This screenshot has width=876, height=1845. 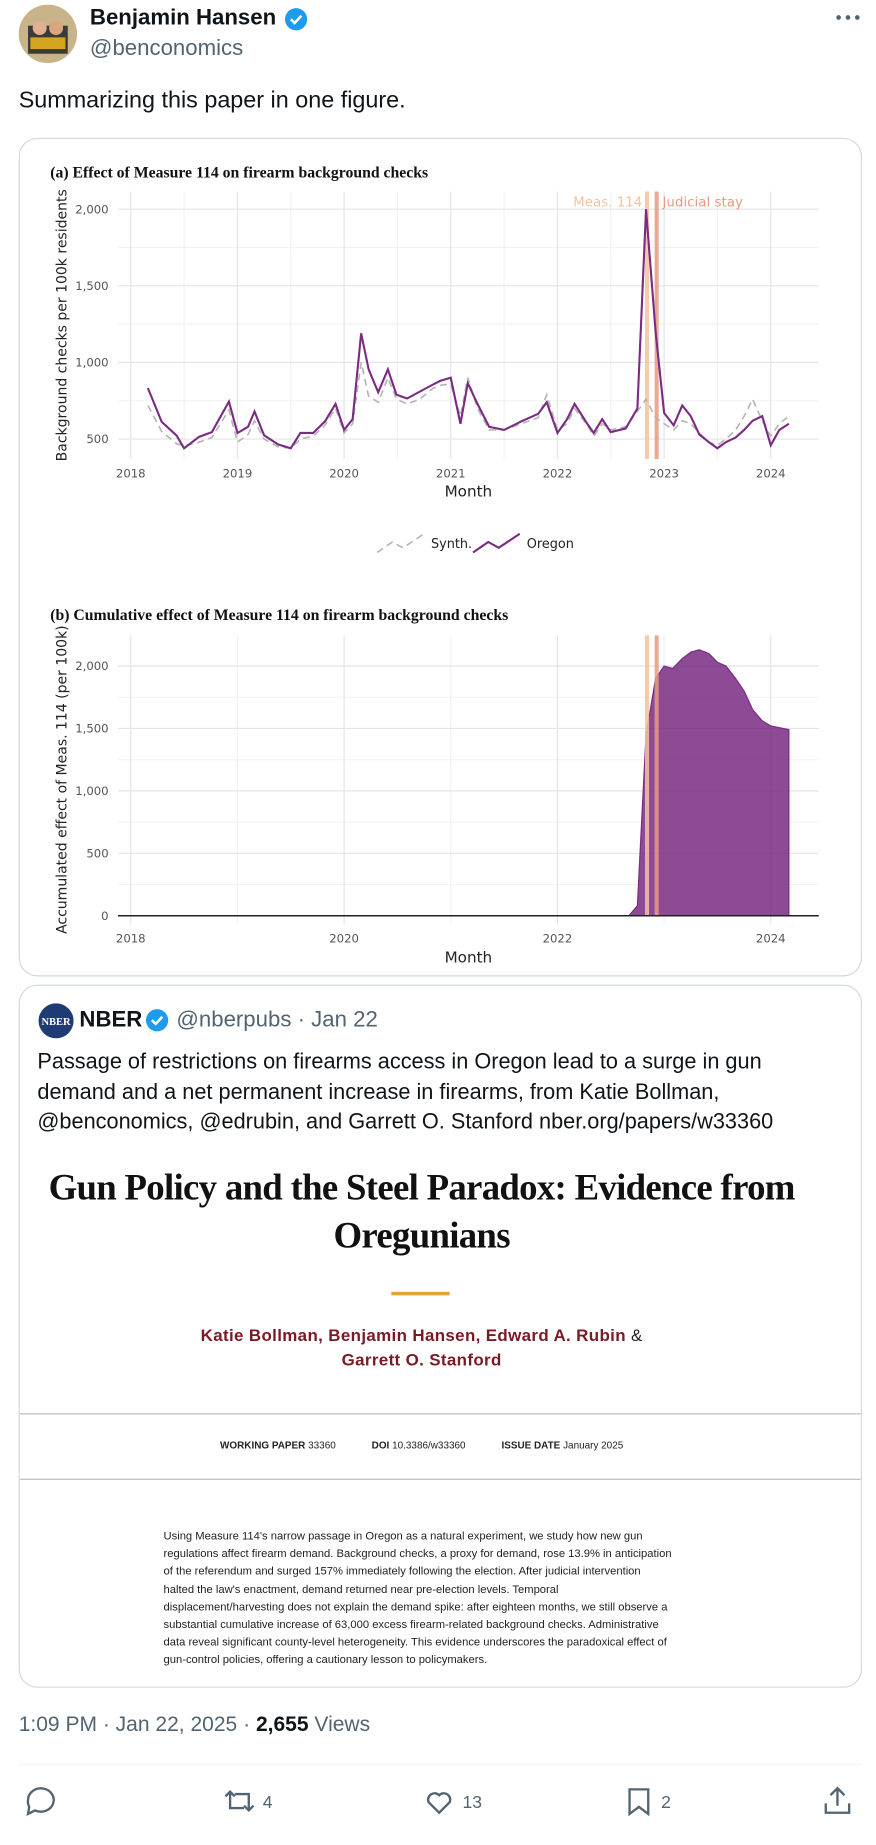 What do you see at coordinates (451, 544) in the screenshot?
I see `legend-label: Synth.` at bounding box center [451, 544].